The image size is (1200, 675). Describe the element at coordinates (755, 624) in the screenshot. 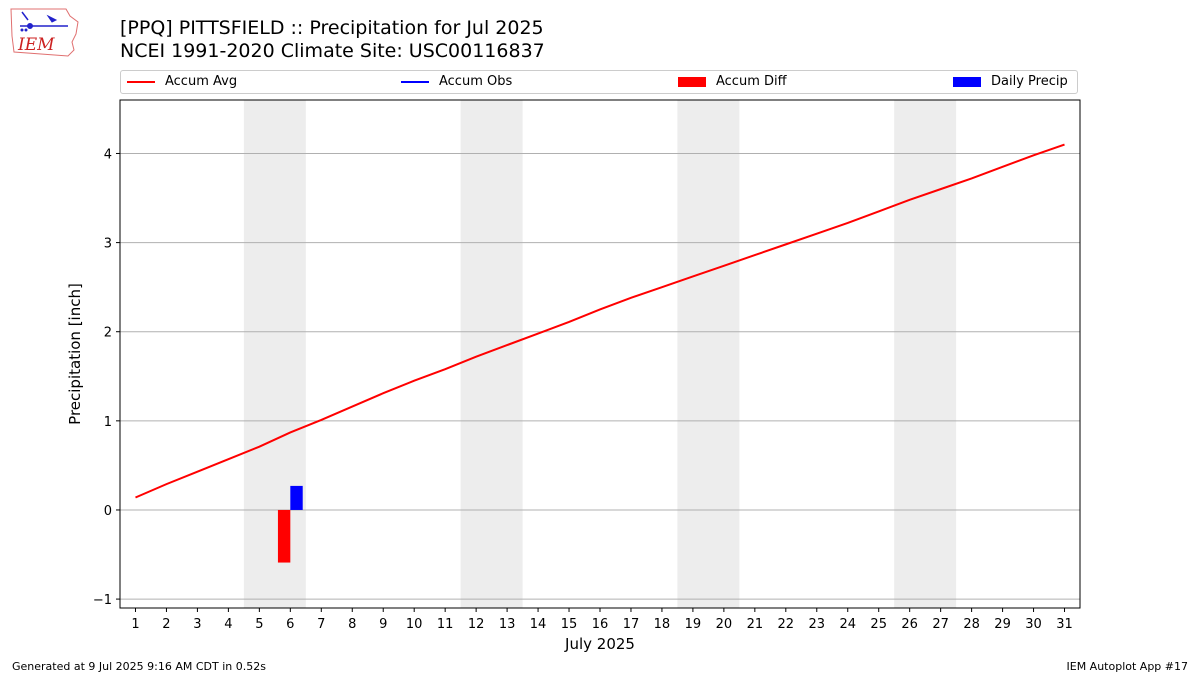

I see `x-tick-label: 21` at that location.